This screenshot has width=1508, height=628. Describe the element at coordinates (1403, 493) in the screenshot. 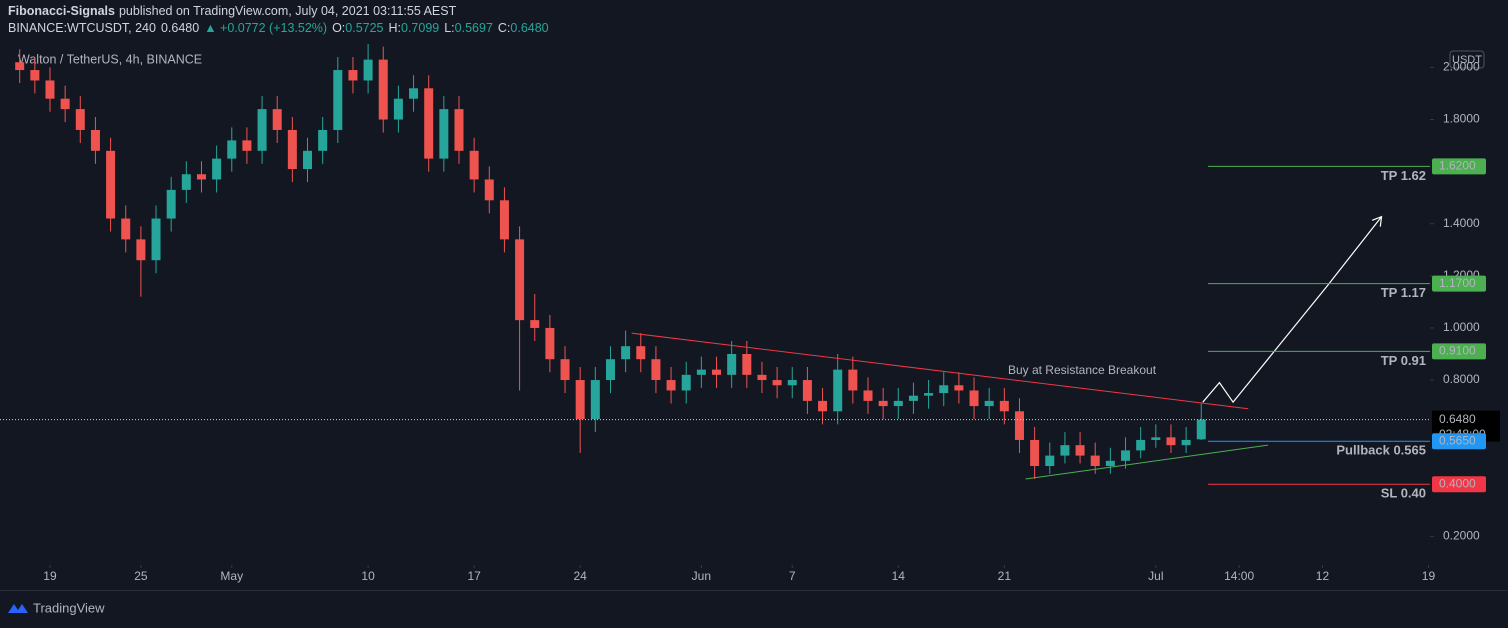

I see `level-name: SL 0.40` at that location.